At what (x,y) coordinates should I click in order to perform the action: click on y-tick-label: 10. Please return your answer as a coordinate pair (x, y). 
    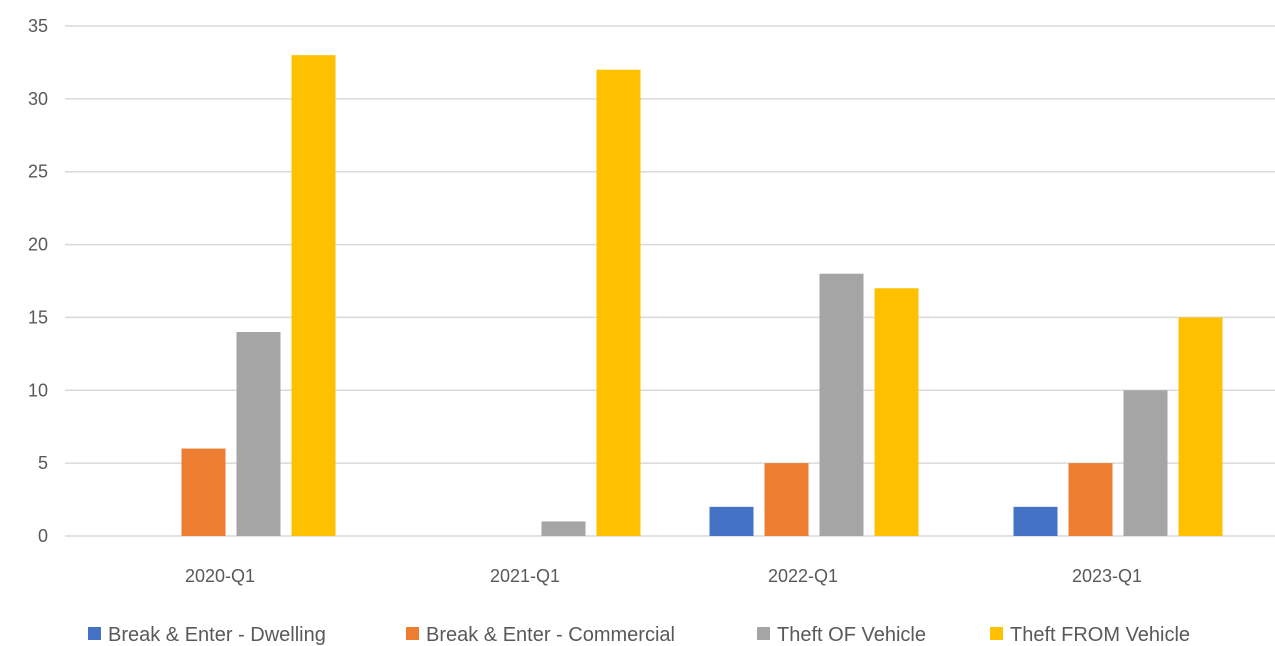
    Looking at the image, I should click on (38, 390).